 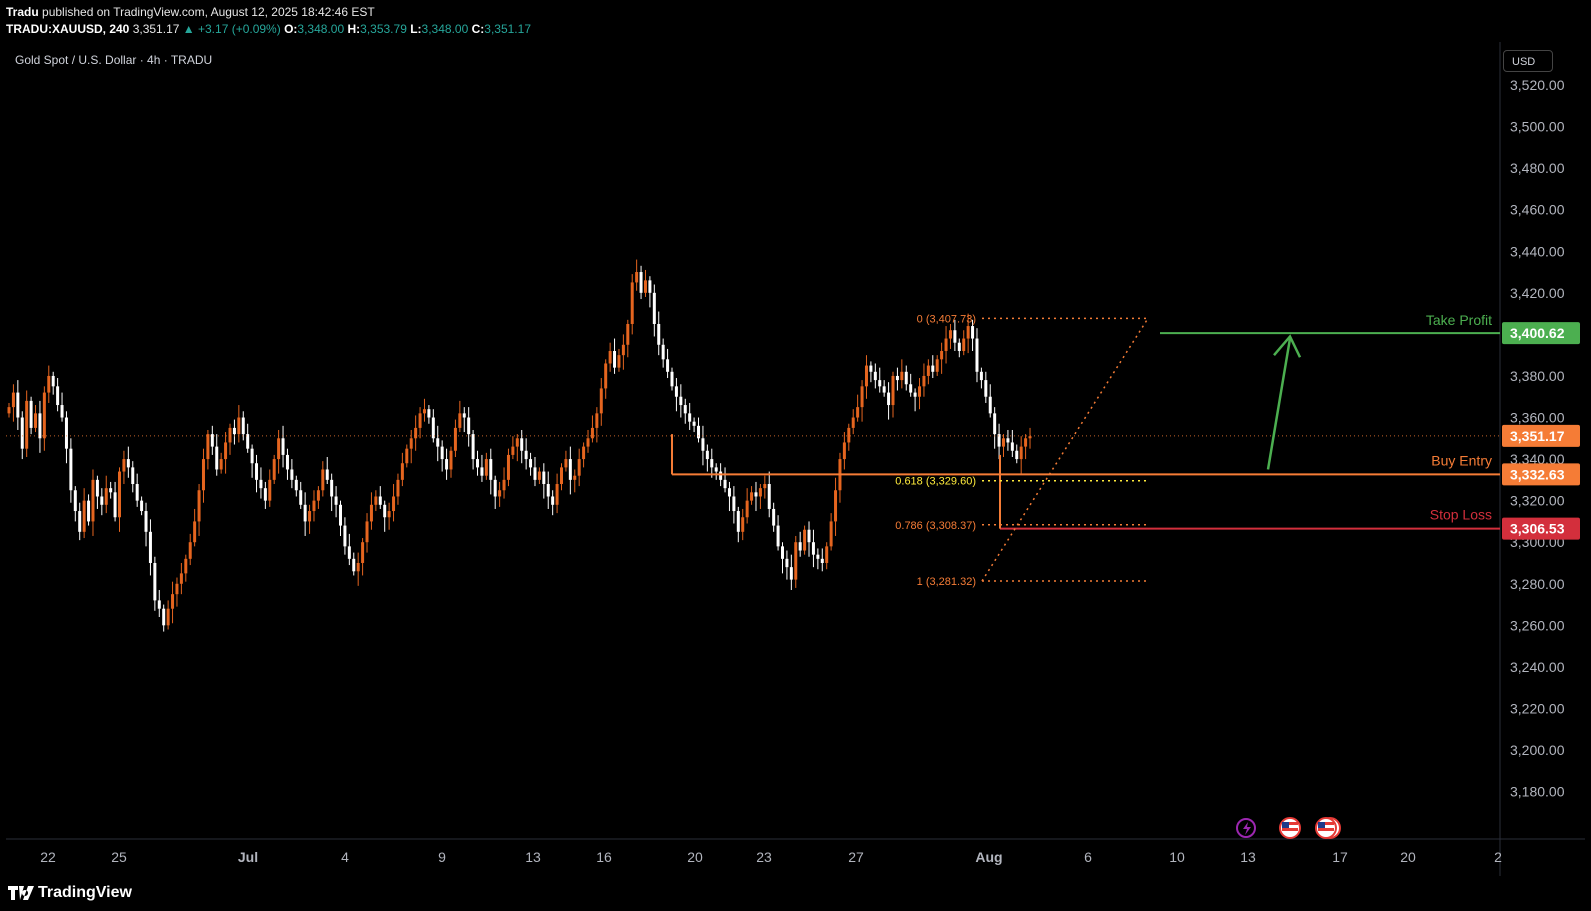 I want to click on symbol-label: TRADU:XAUUSD, 240, so click(x=68, y=29).